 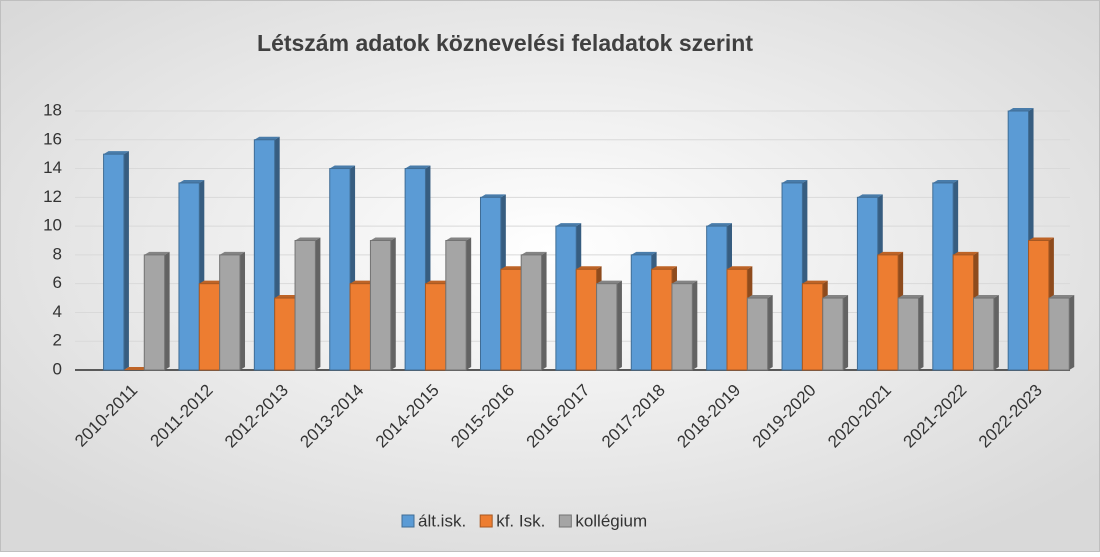 I want to click on y-tick-label: 18, so click(x=52, y=109).